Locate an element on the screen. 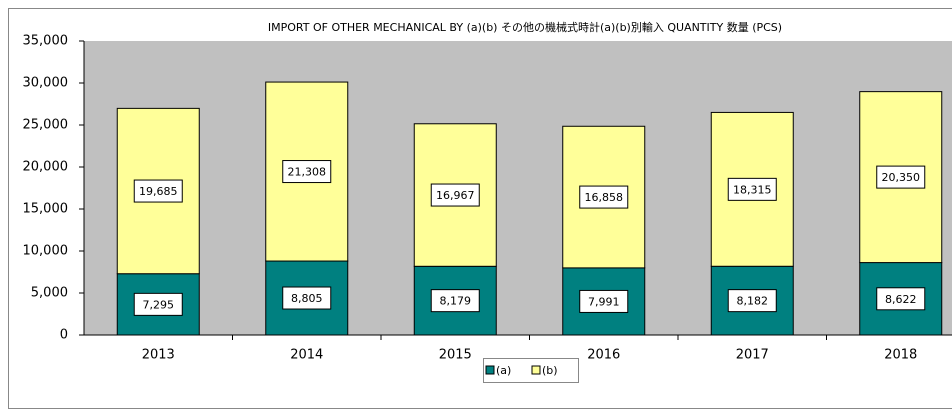 This screenshot has width=952, height=410. value-label: 16,967 is located at coordinates (455, 195).